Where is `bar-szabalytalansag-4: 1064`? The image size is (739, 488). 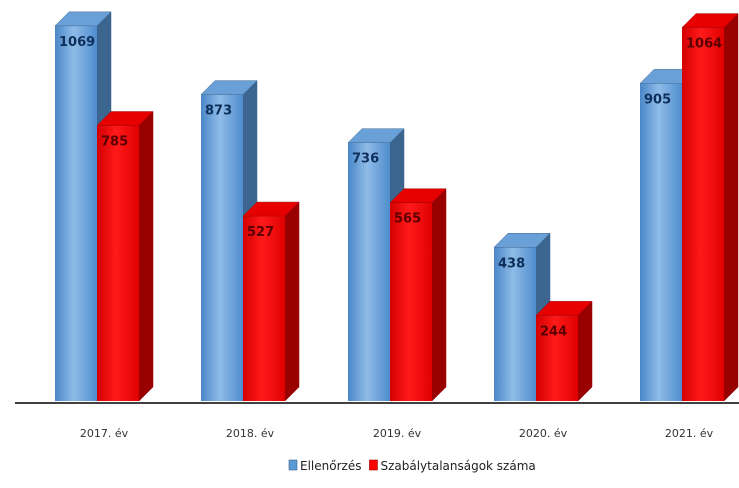 bar-szabalytalansag-4: 1064 is located at coordinates (710, 207).